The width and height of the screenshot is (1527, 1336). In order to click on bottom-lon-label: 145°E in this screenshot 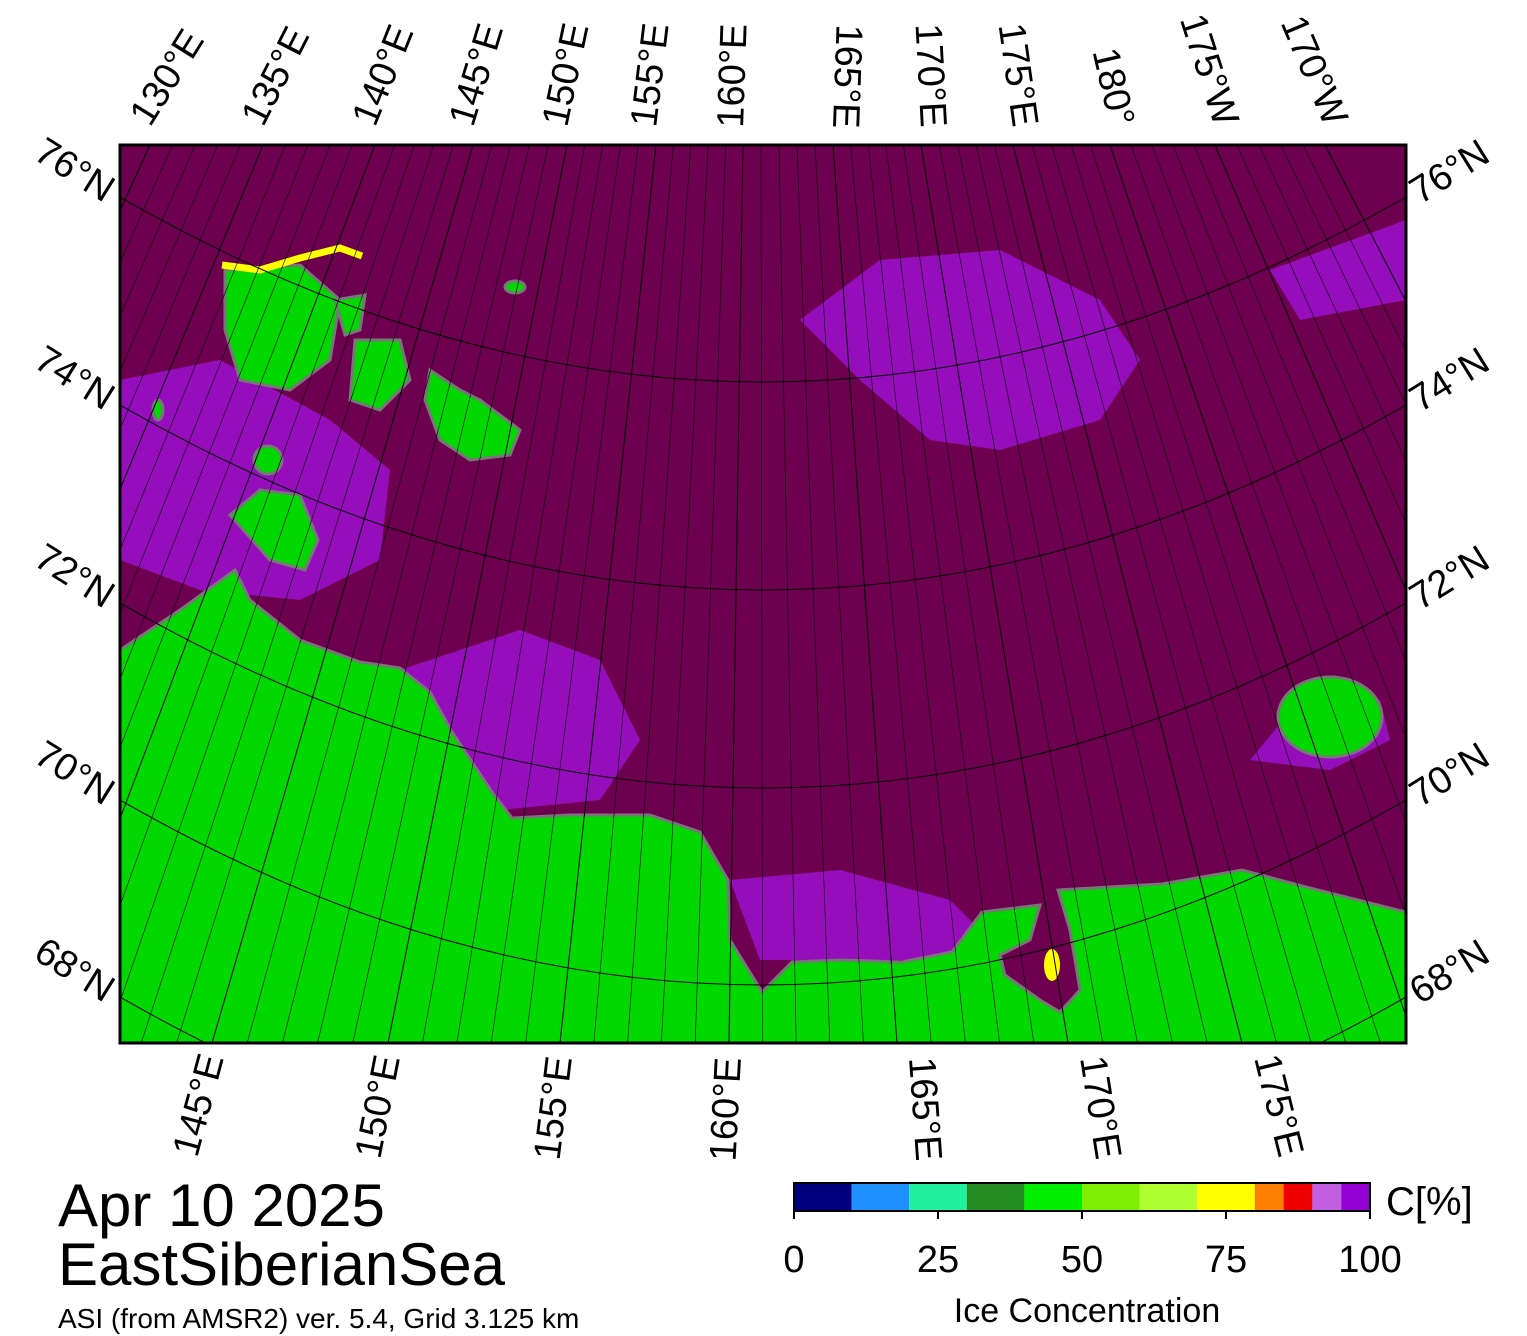, I will do `click(198, 1104)`.